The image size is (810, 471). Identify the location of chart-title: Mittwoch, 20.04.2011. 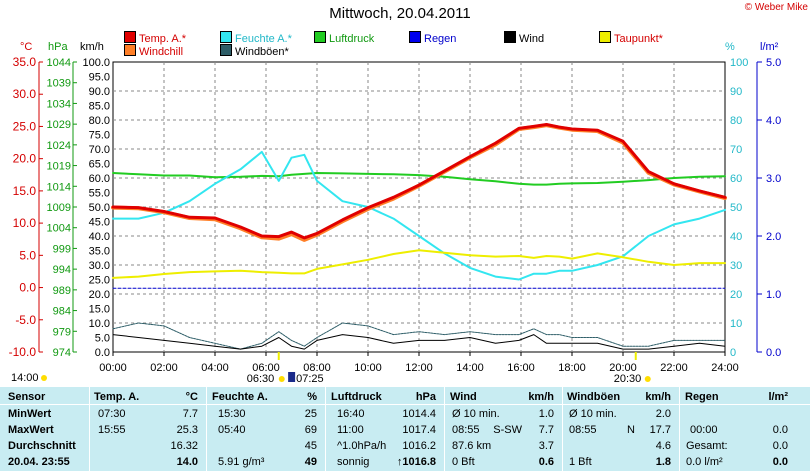
(400, 13).